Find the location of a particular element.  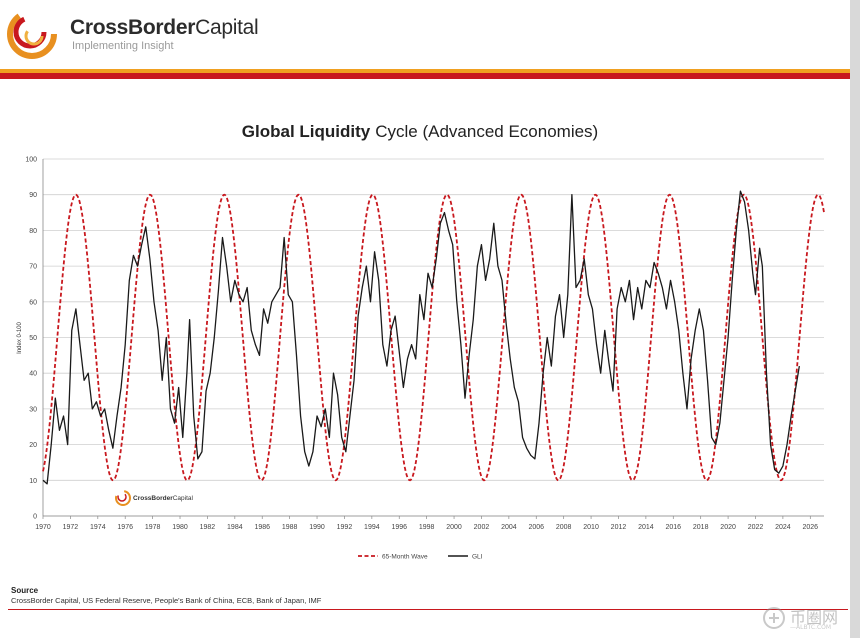

watermark-site-name: 币圈网 is located at coordinates (814, 617).